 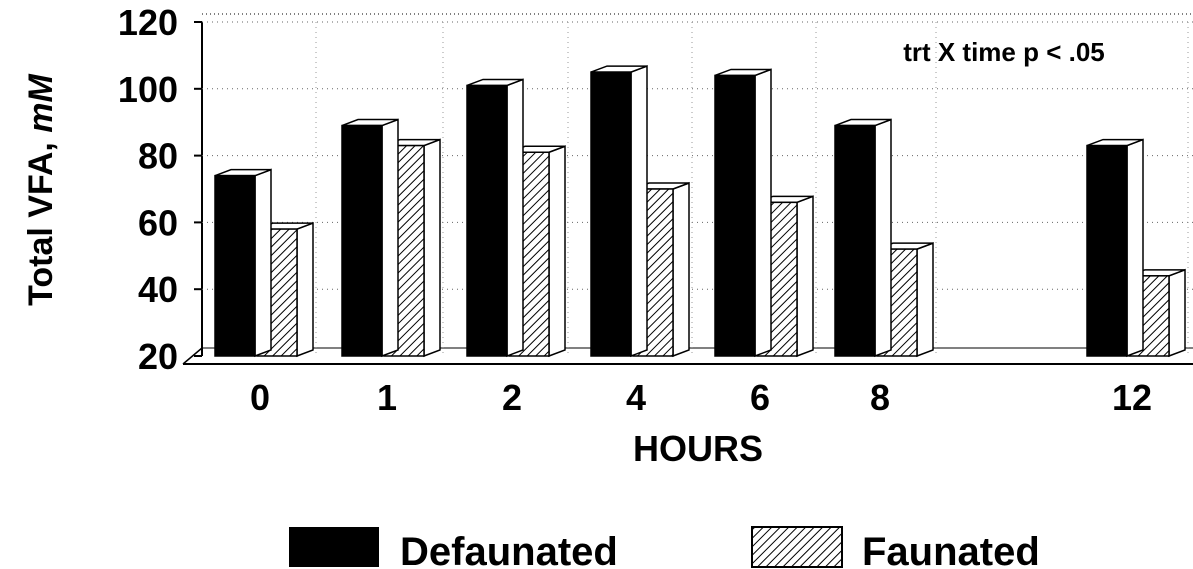 I want to click on floor-left-edge, so click(x=192, y=356).